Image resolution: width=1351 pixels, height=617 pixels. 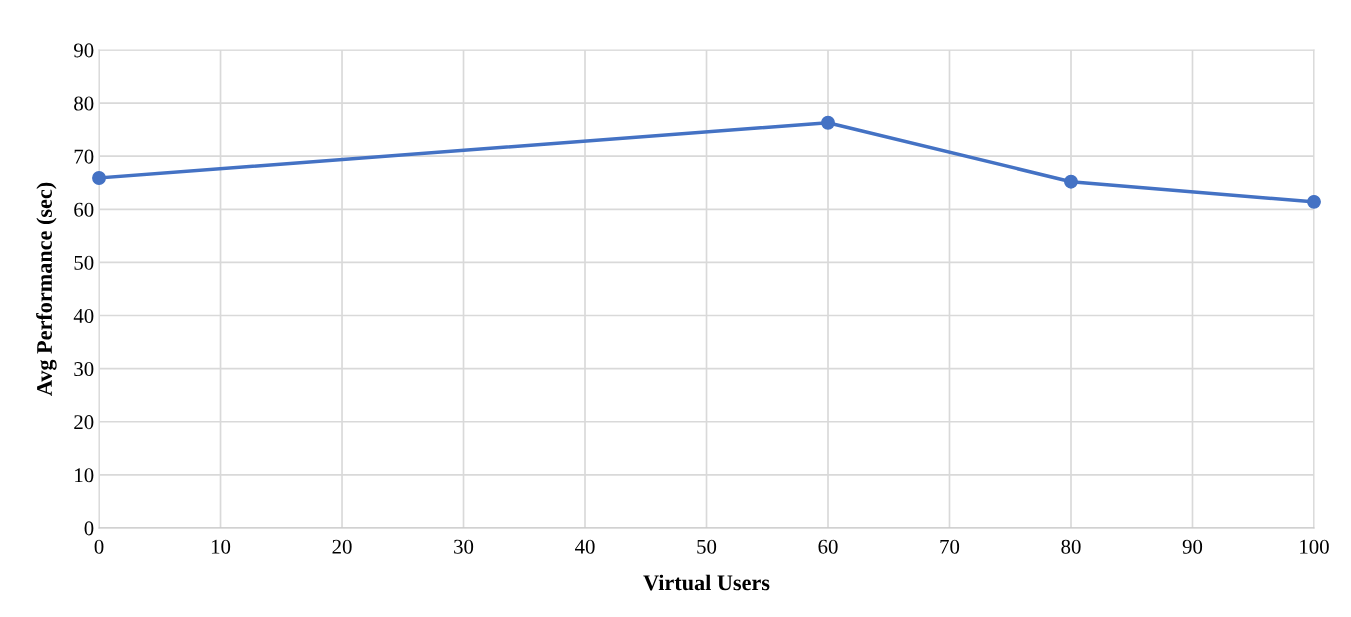 I want to click on x-tick-label: 20, so click(x=342, y=546).